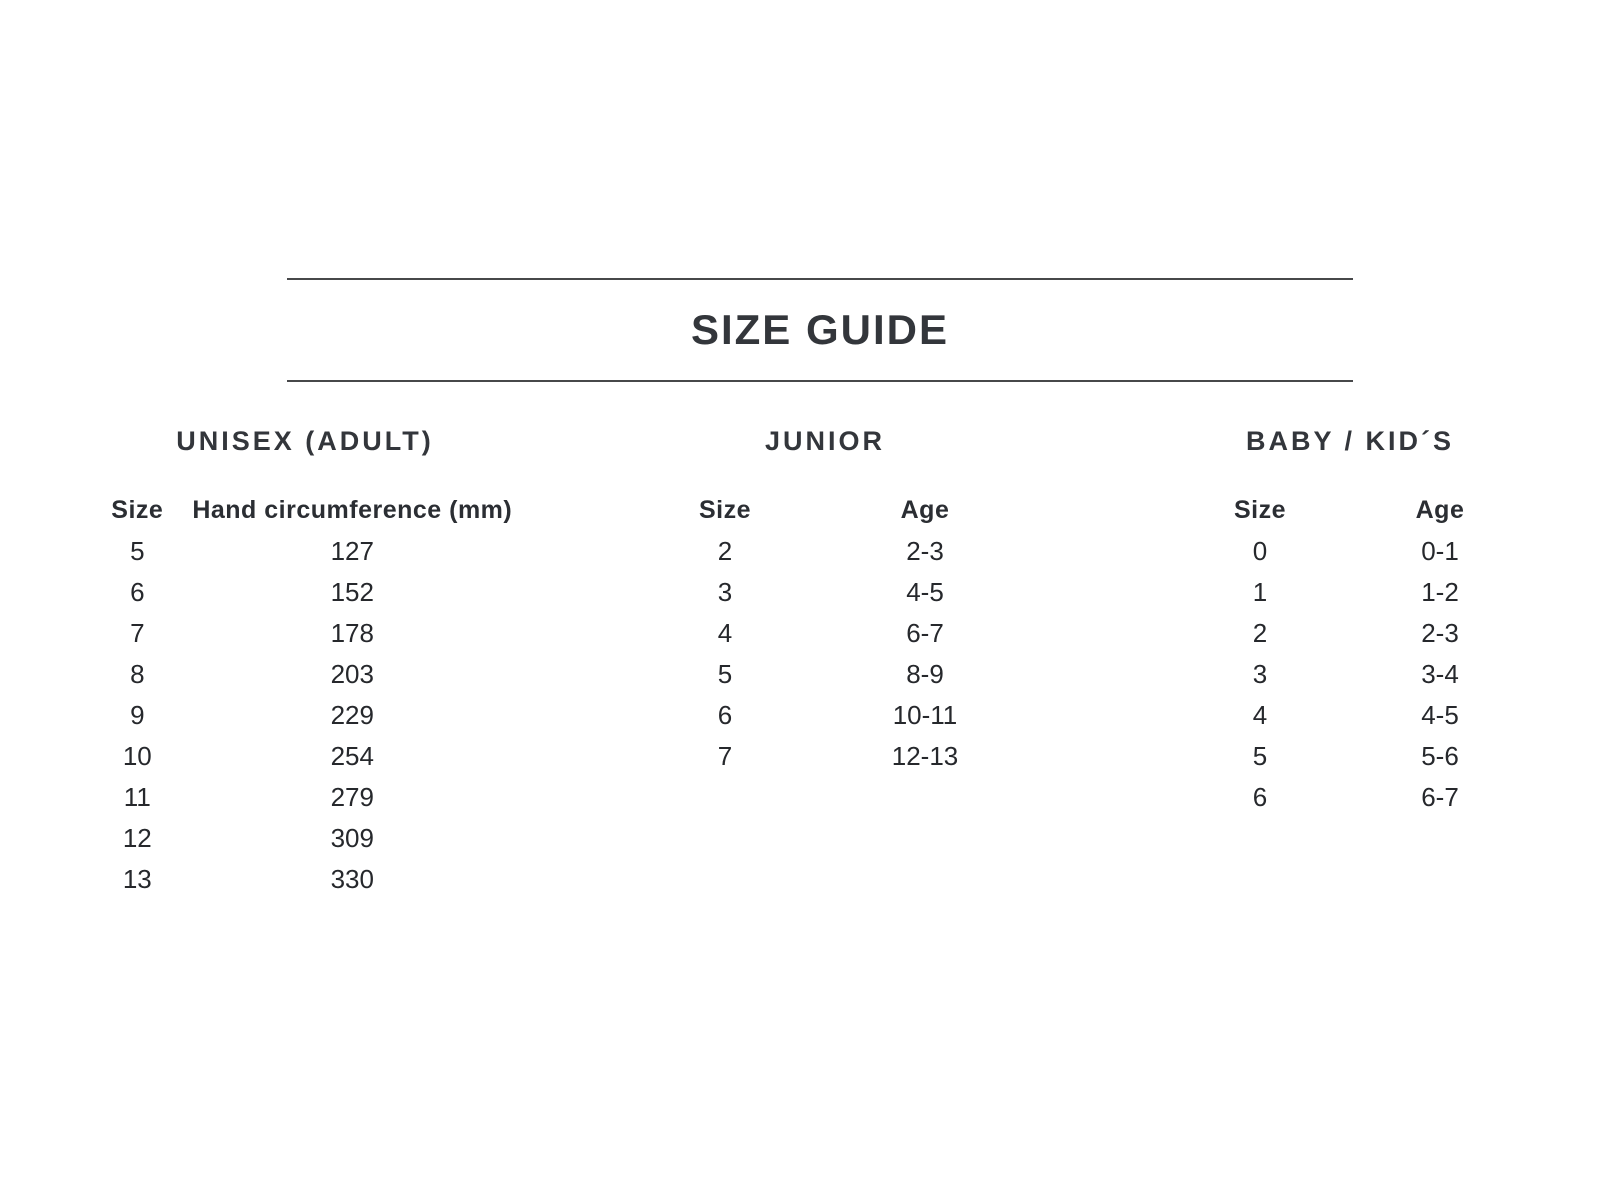 Image resolution: width=1600 pixels, height=1200 pixels. What do you see at coordinates (137, 674) in the screenshot?
I see `table-cell: 8` at bounding box center [137, 674].